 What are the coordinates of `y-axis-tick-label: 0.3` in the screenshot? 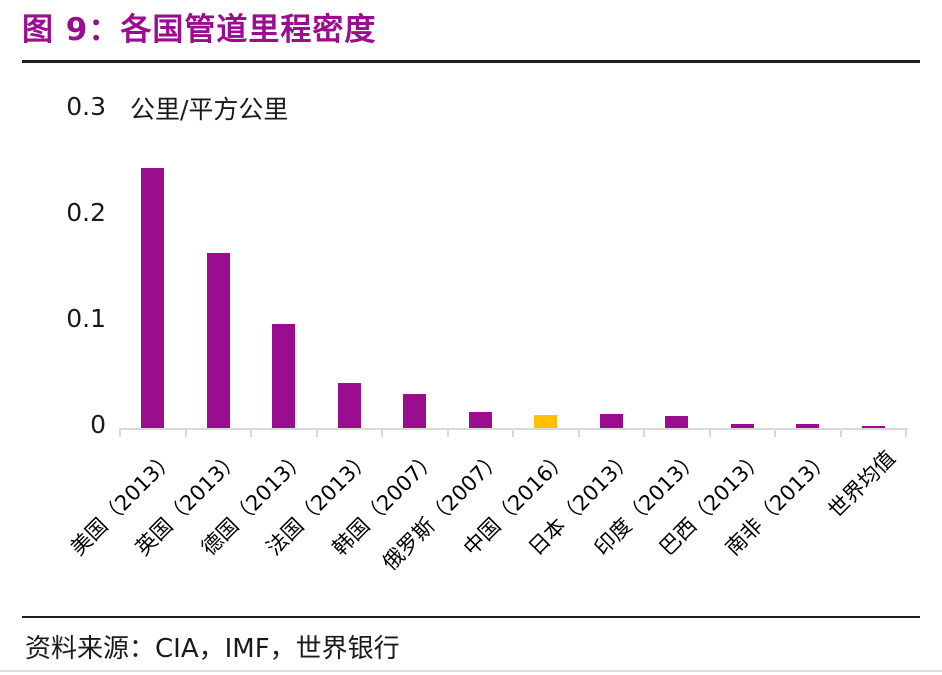 It's located at (86, 106).